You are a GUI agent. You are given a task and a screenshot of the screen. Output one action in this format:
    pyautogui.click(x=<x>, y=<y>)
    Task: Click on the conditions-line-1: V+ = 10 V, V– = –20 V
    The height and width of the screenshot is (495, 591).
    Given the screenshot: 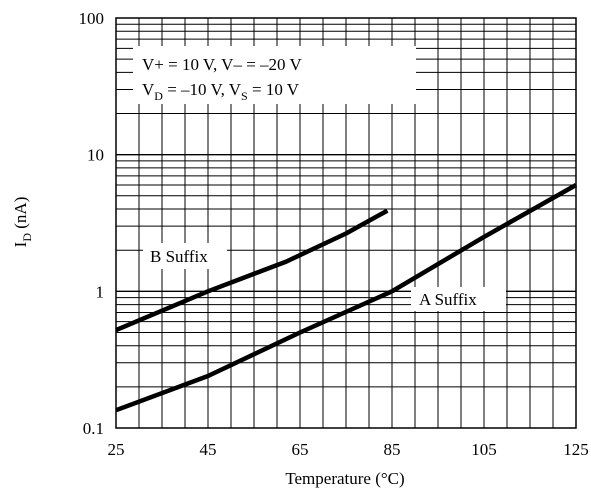 What is the action you would take?
    pyautogui.click(x=222, y=64)
    